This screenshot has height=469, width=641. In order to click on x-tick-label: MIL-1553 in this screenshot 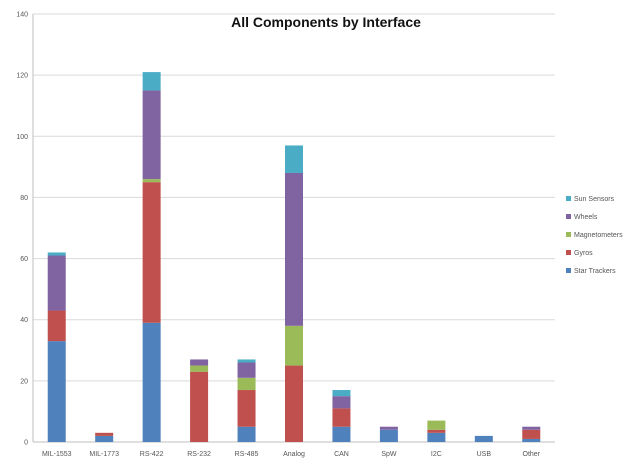, I will do `click(57, 454)`.